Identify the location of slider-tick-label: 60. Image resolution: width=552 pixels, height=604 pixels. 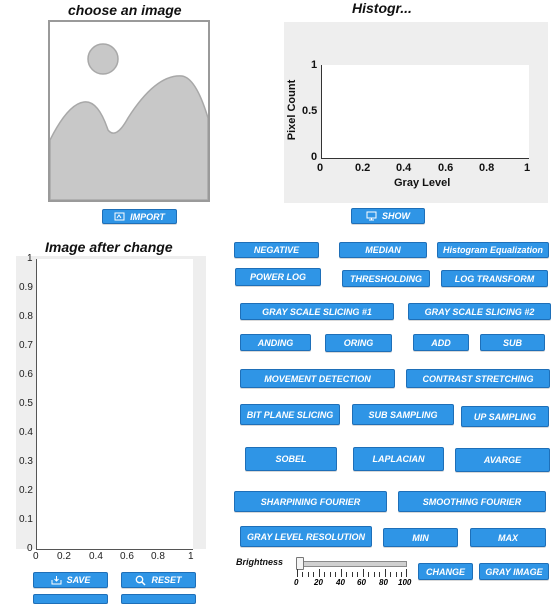
(361, 582).